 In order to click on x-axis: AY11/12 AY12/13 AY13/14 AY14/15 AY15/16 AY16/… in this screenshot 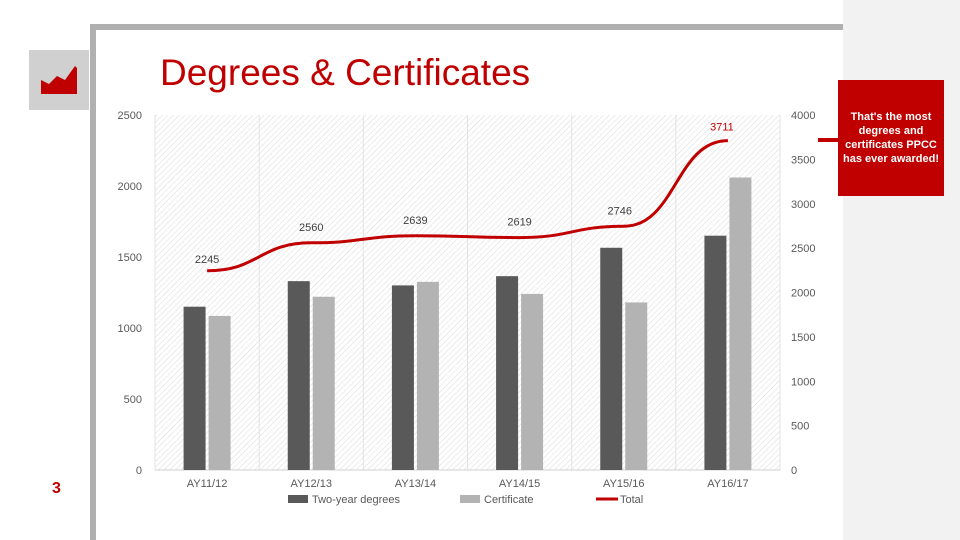, I will do `click(468, 484)`.